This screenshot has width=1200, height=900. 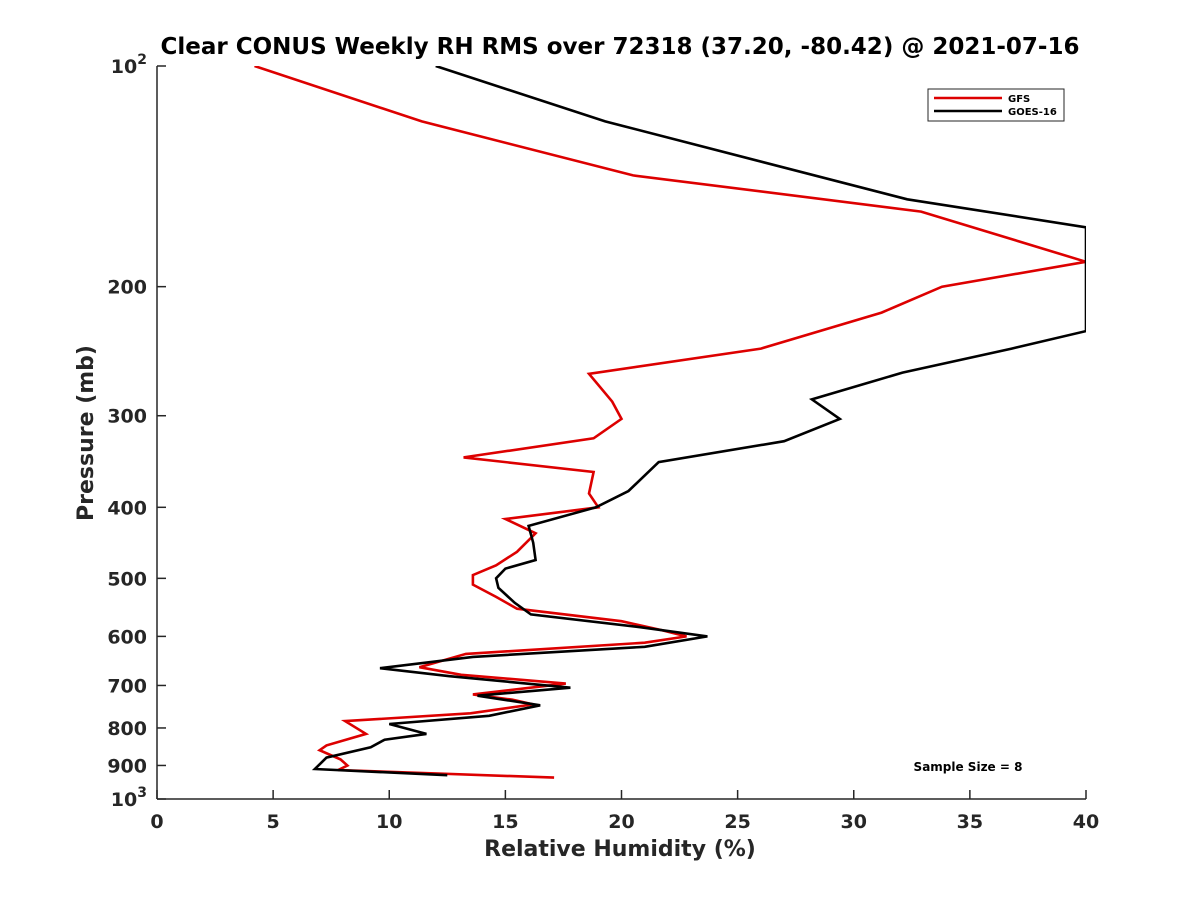 What do you see at coordinates (127, 288) in the screenshot?
I see `y-tick-label: 200` at bounding box center [127, 288].